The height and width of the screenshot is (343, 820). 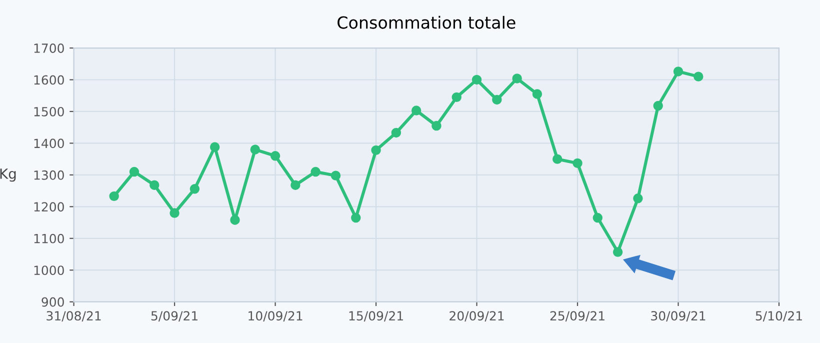 I want to click on y-tick-label: 1300, so click(x=49, y=175).